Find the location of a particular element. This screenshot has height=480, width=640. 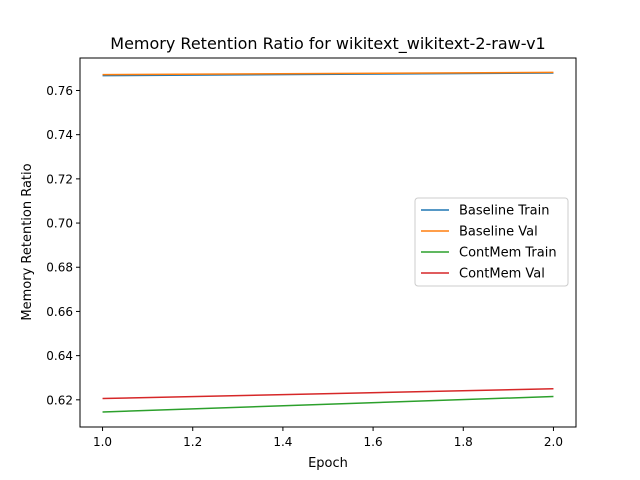

legend-label-2: ContMem Train is located at coordinates (508, 253).